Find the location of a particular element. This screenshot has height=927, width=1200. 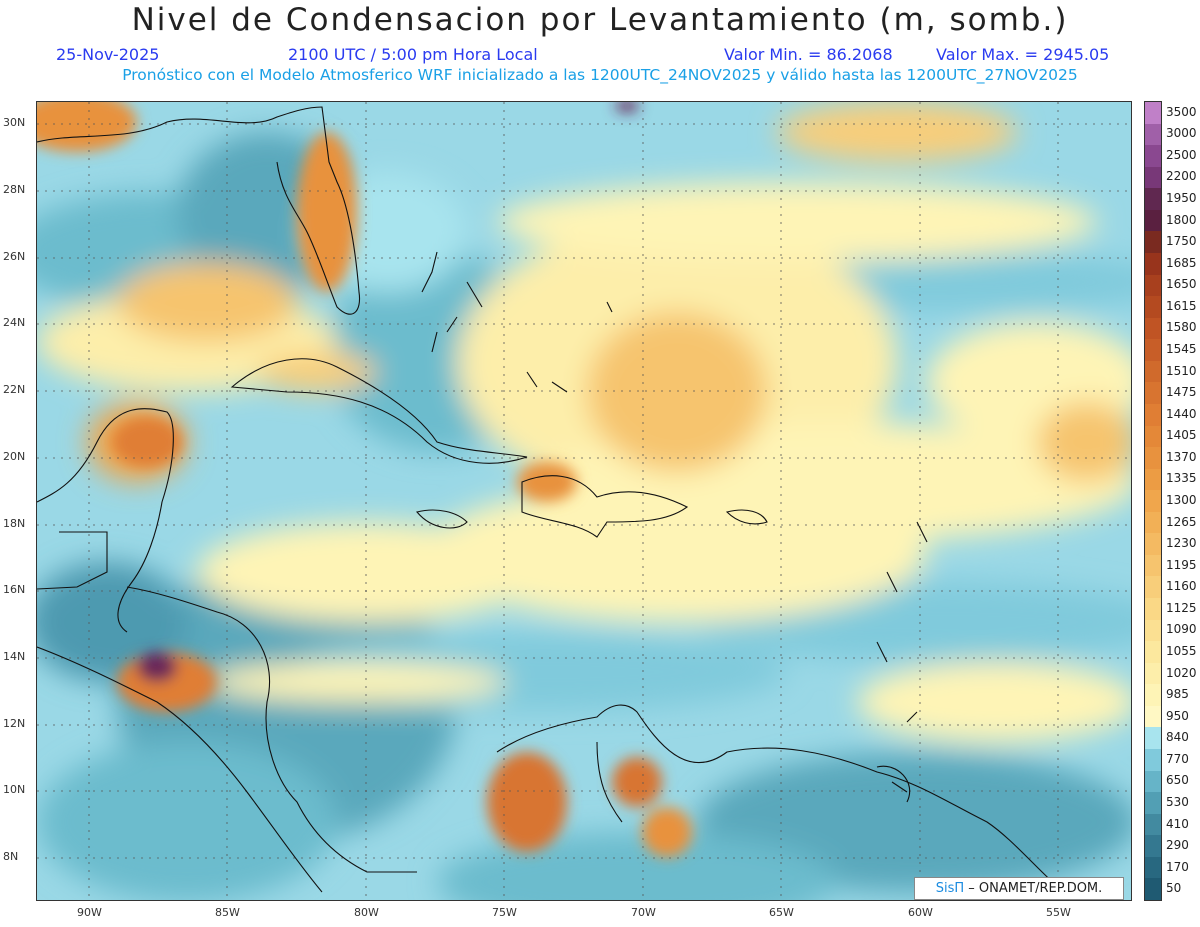

color-bar-label: 650 is located at coordinates (1177, 780).